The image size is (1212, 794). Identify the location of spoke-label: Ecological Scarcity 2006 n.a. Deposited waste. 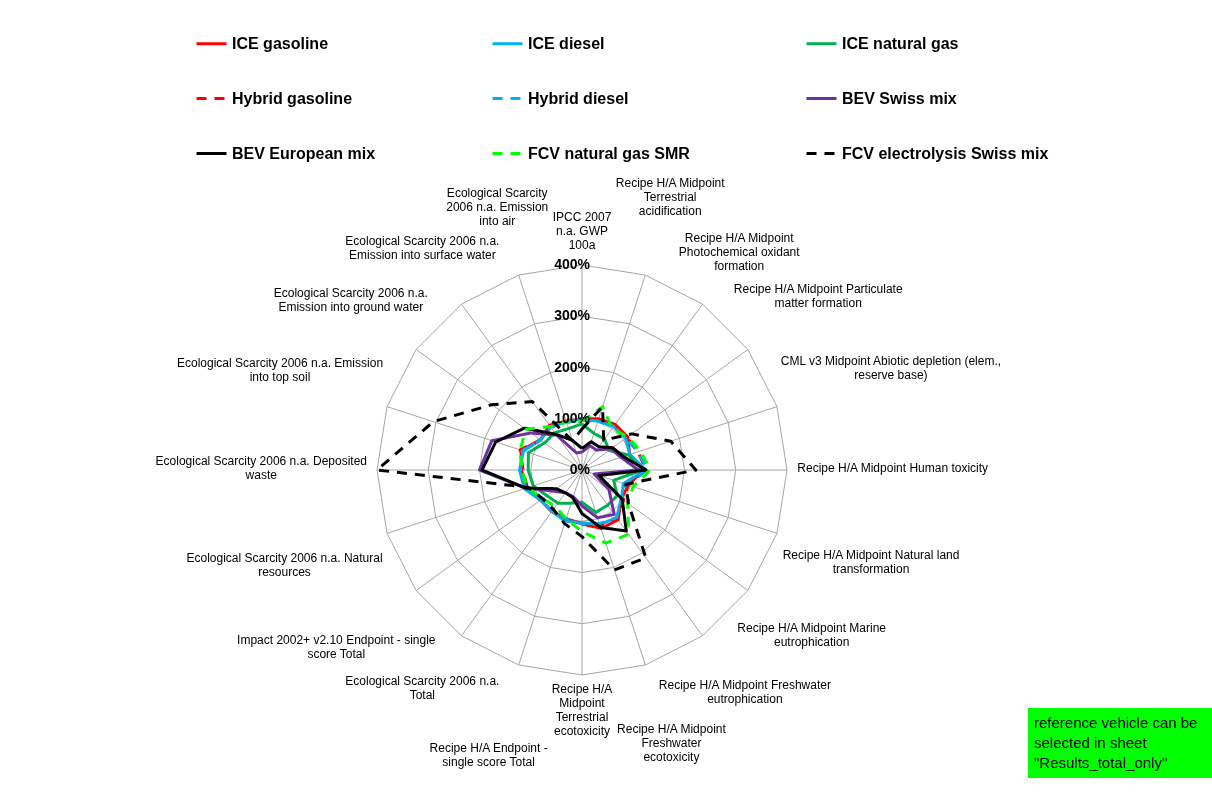
(261, 468).